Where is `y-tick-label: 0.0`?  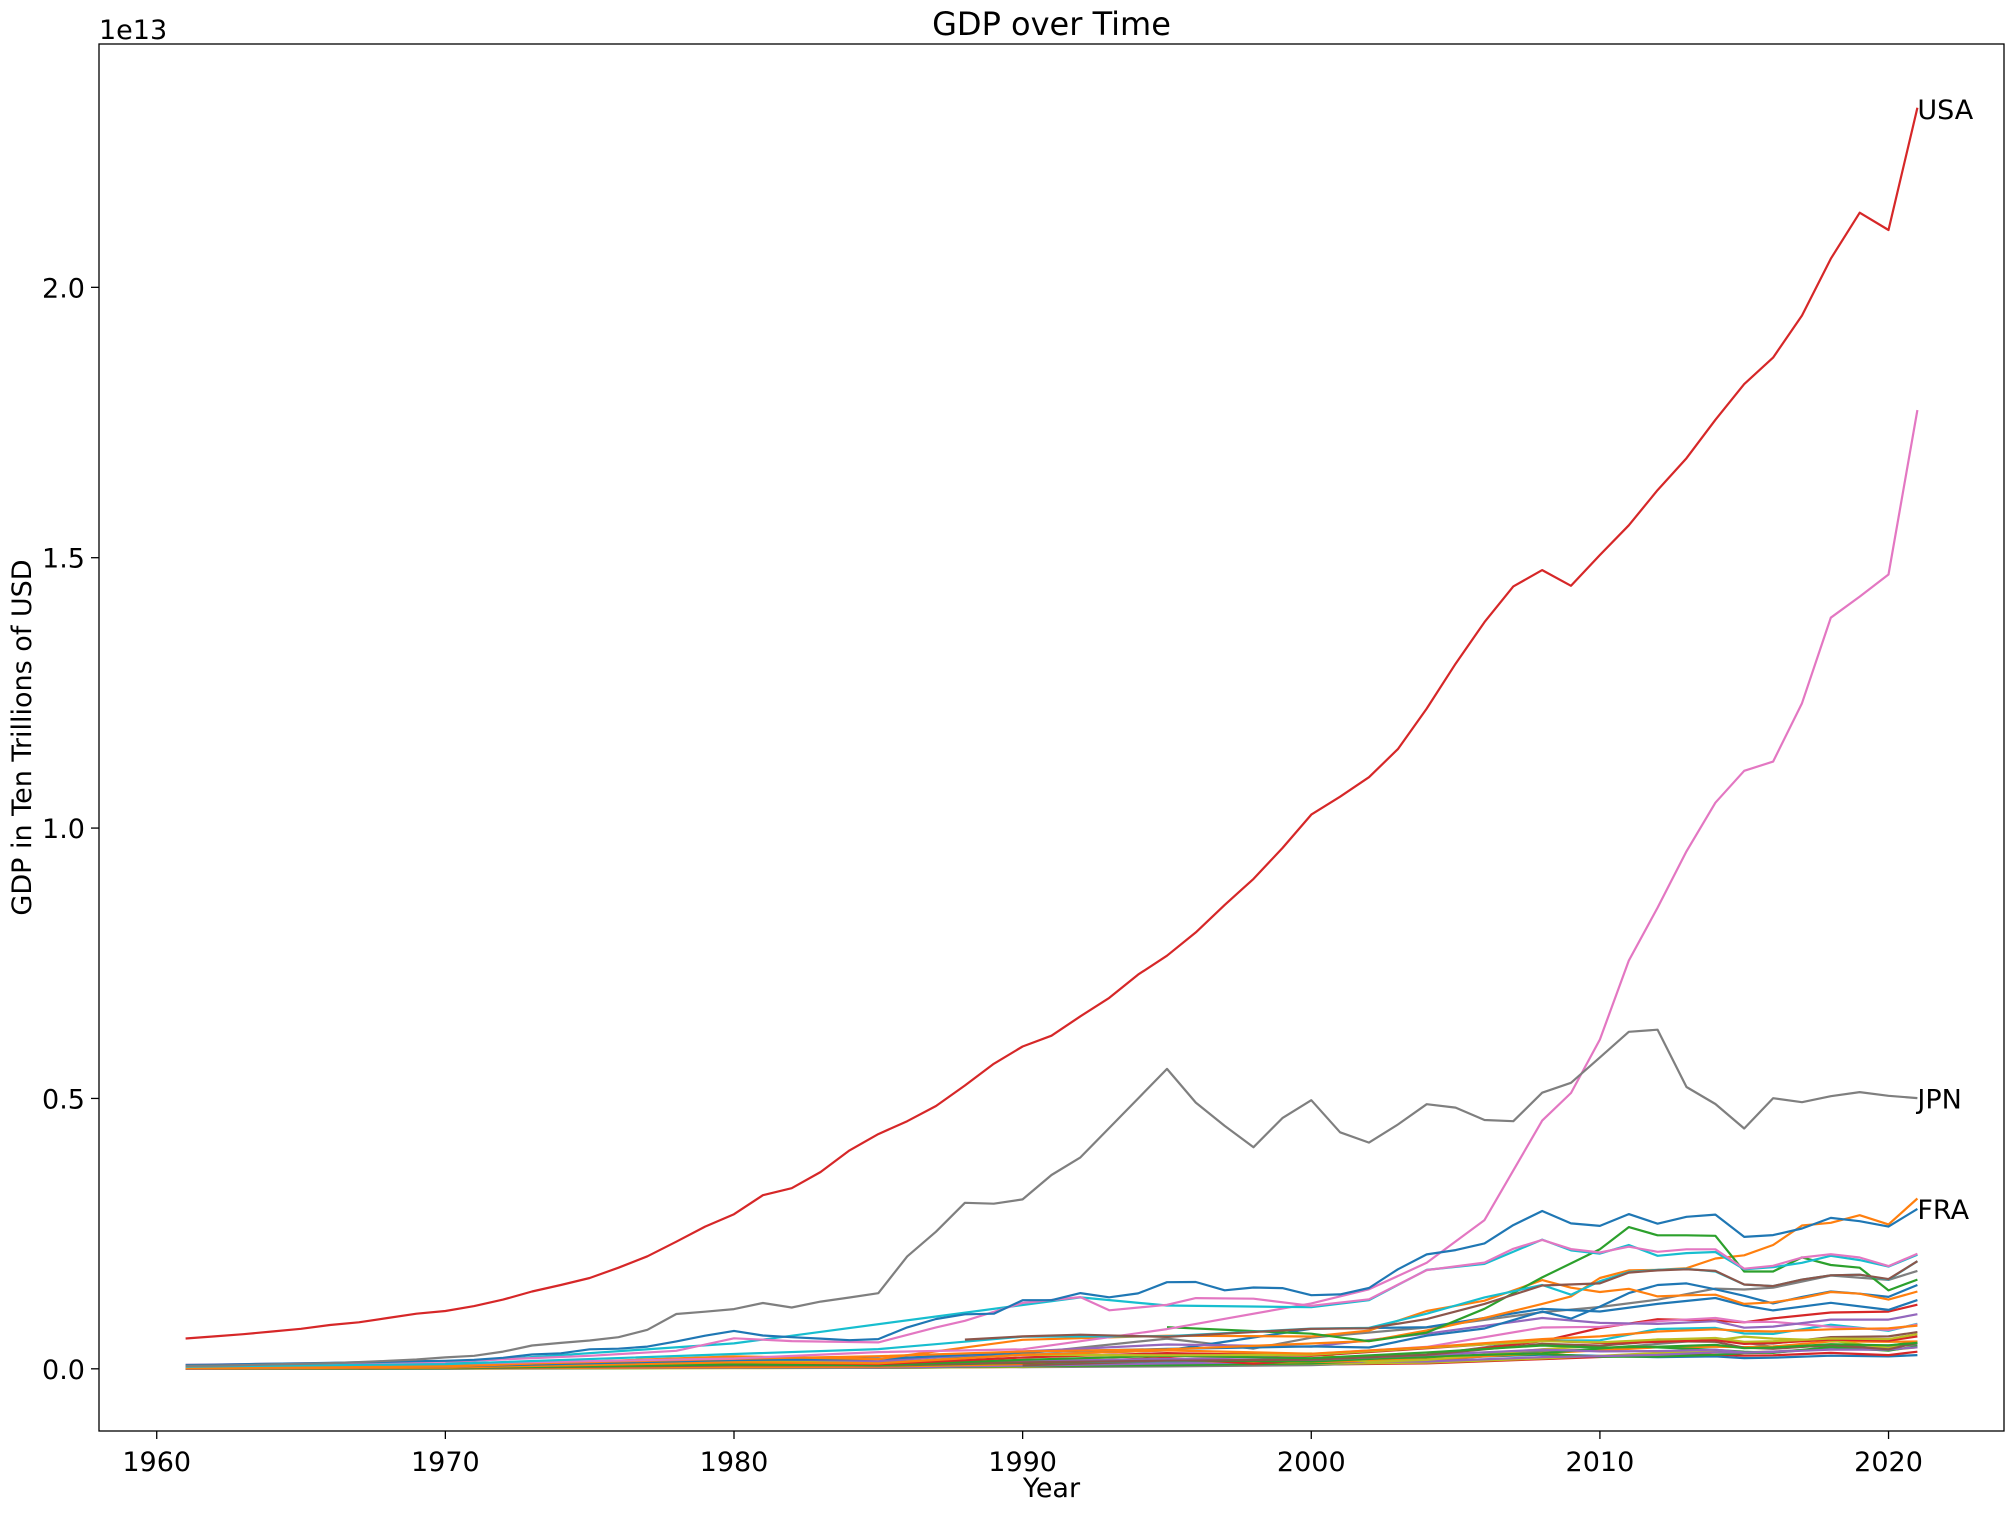
y-tick-label: 0.0 is located at coordinates (63, 1370).